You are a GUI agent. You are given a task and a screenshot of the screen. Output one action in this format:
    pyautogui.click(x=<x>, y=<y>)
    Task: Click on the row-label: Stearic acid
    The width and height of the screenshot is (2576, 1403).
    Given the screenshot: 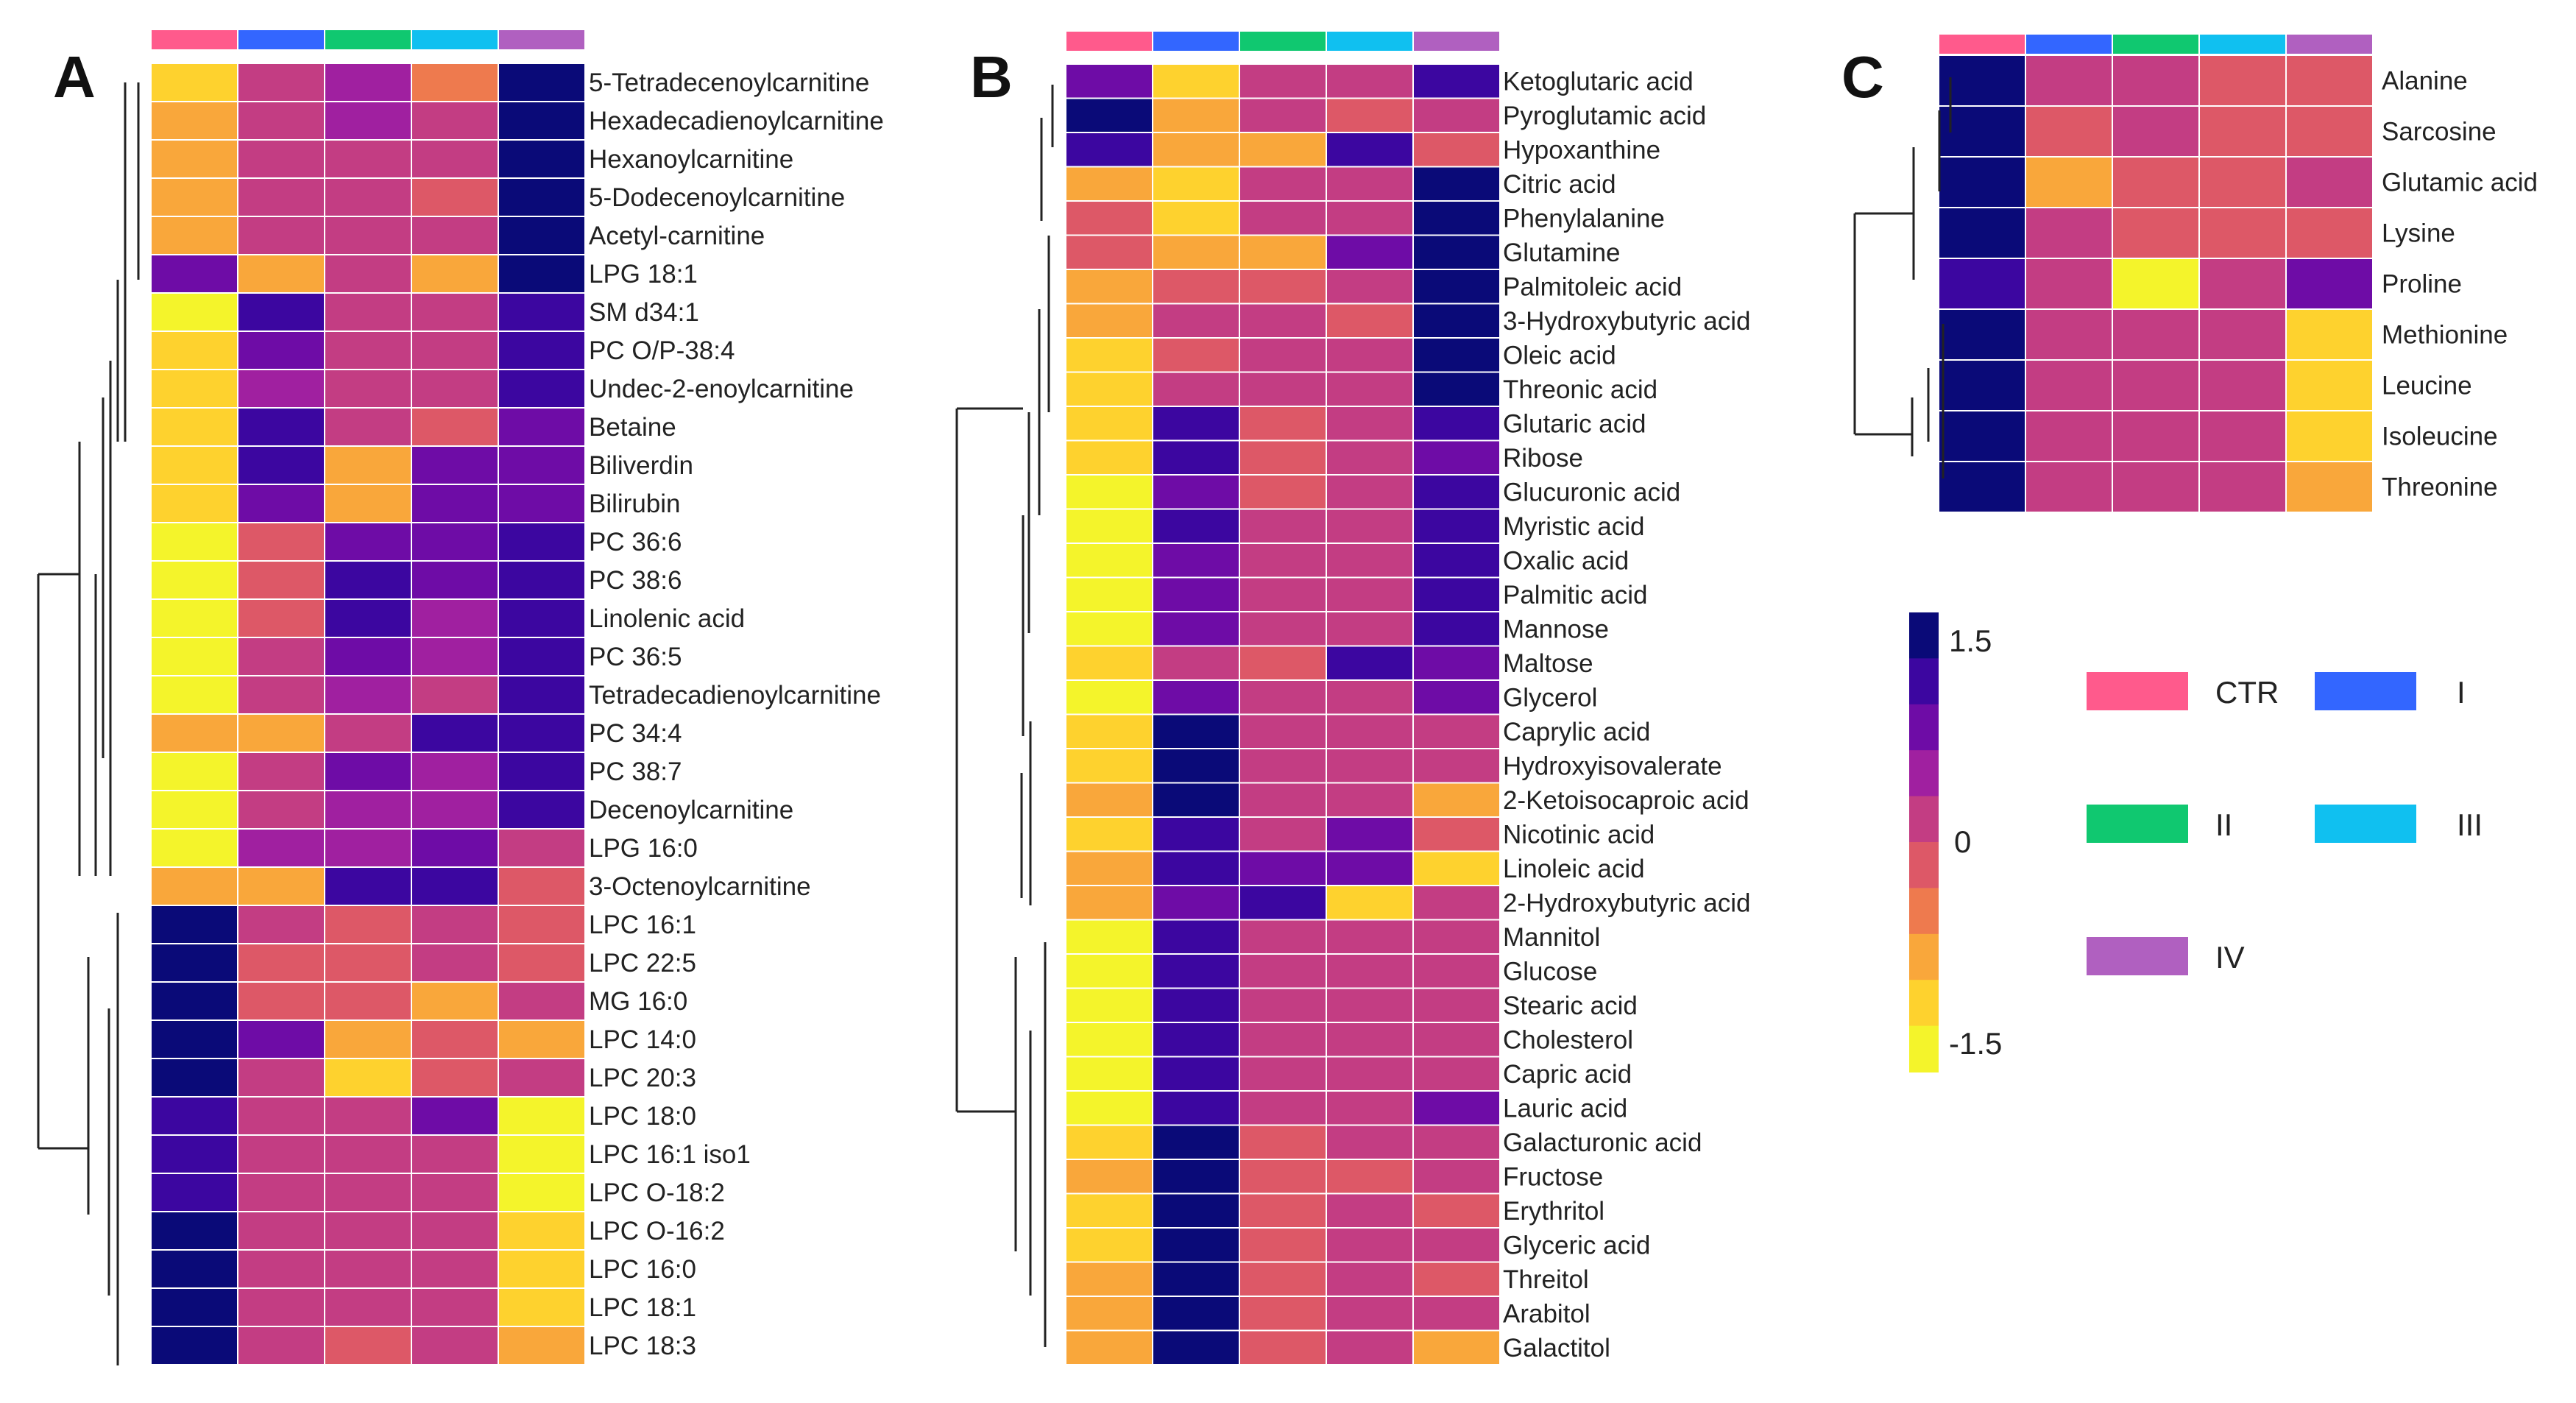 What is the action you would take?
    pyautogui.click(x=1570, y=1006)
    